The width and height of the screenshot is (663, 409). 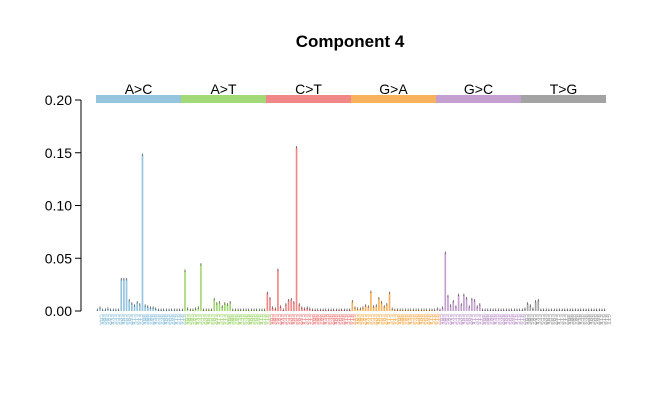 I want to click on x-tick-label: GCT, so click(x=161, y=319).